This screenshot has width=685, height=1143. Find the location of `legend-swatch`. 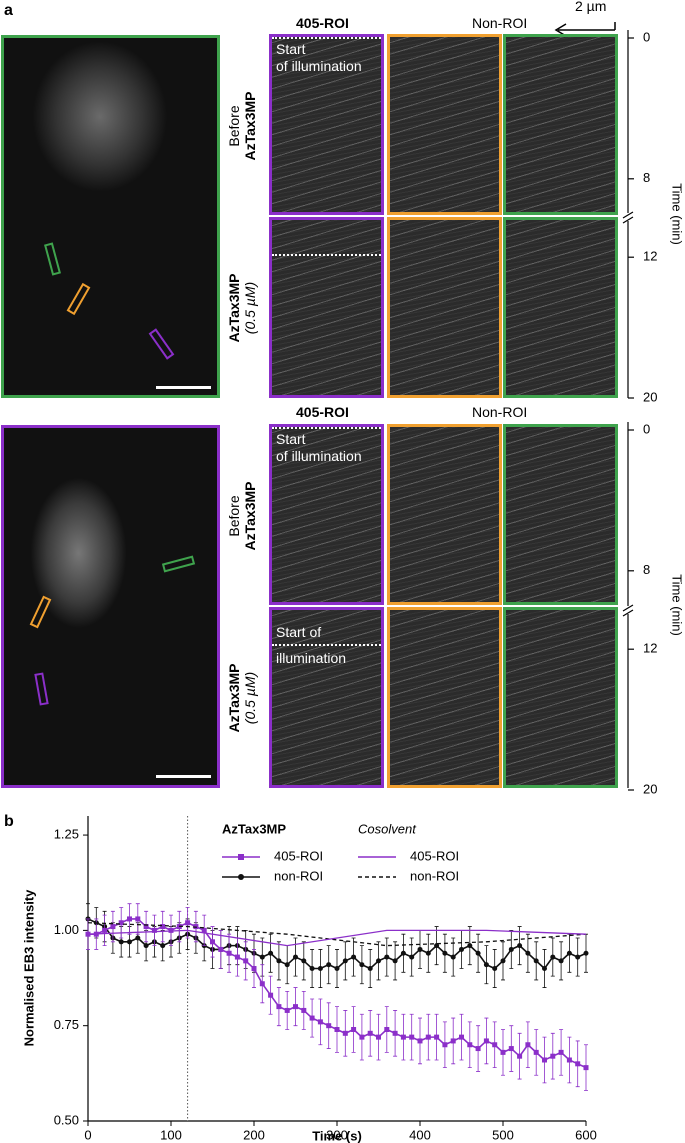

legend-swatch is located at coordinates (241, 857).